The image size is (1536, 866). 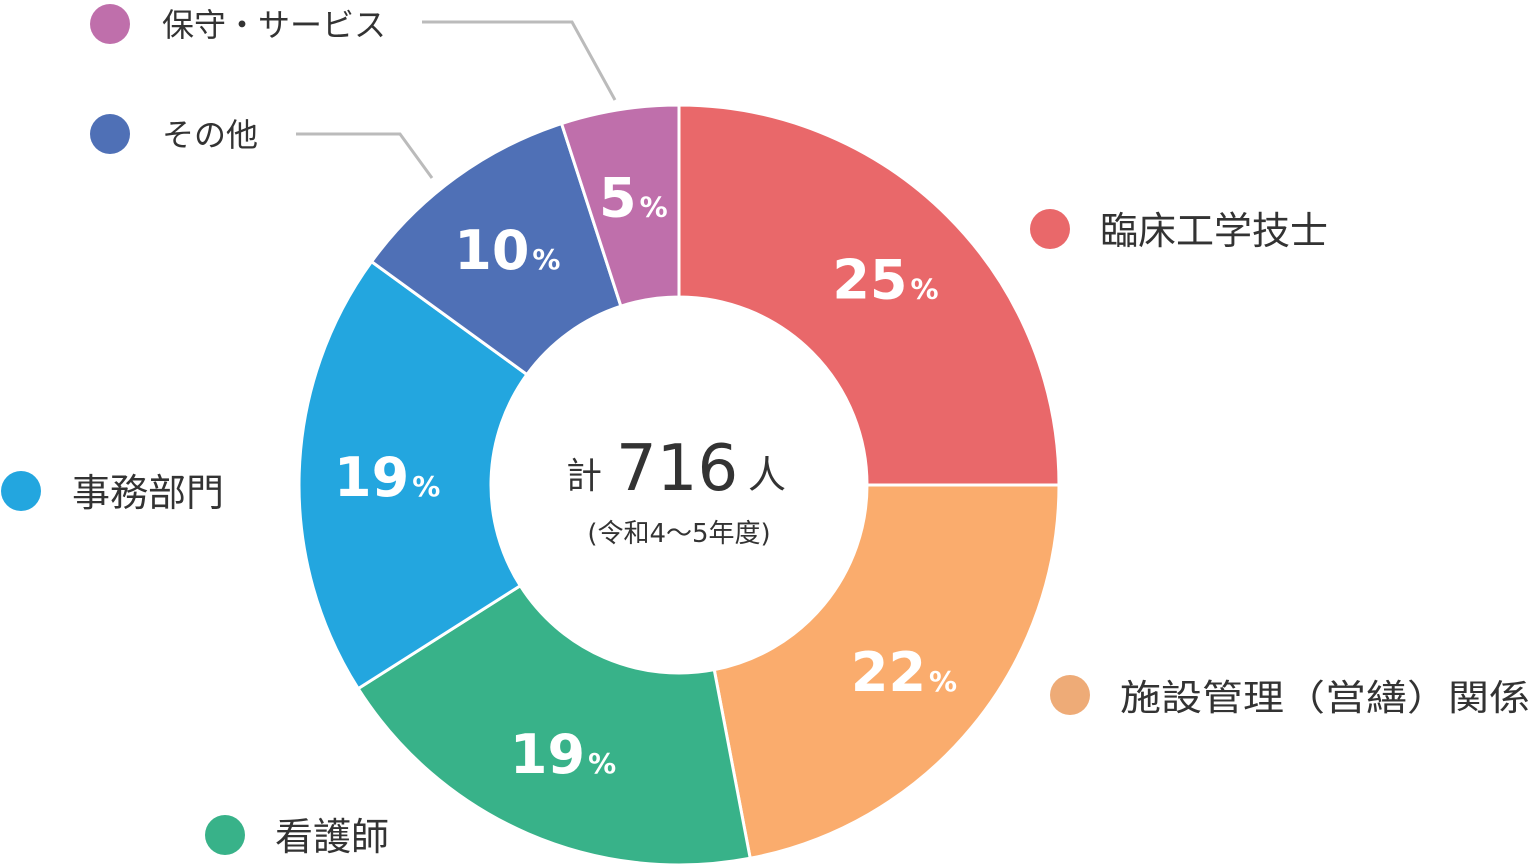 What do you see at coordinates (110, 134) in the screenshot?
I see `legend-dot-other` at bounding box center [110, 134].